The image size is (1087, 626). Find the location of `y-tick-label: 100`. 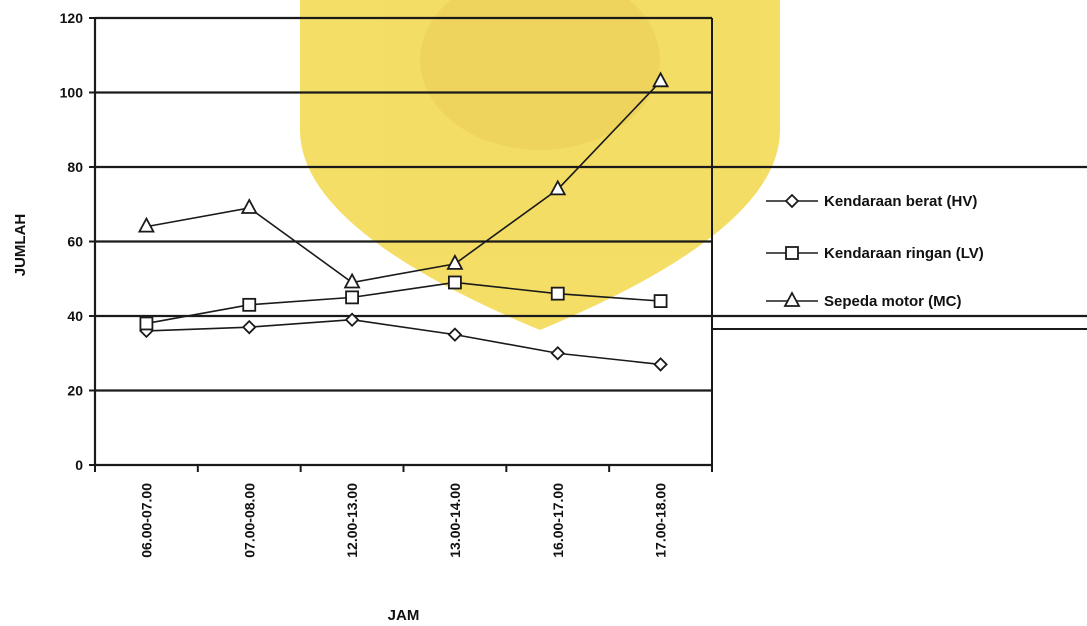

y-tick-label: 100 is located at coordinates (72, 93).